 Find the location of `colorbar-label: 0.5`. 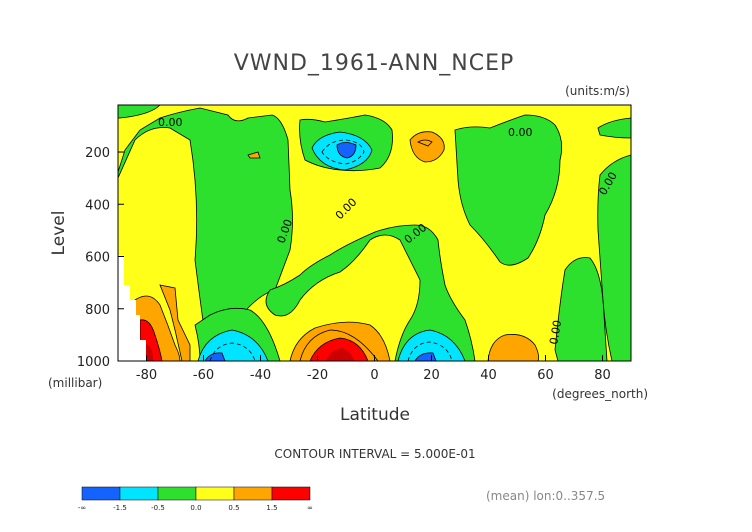

colorbar-label: 0.5 is located at coordinates (233, 508).